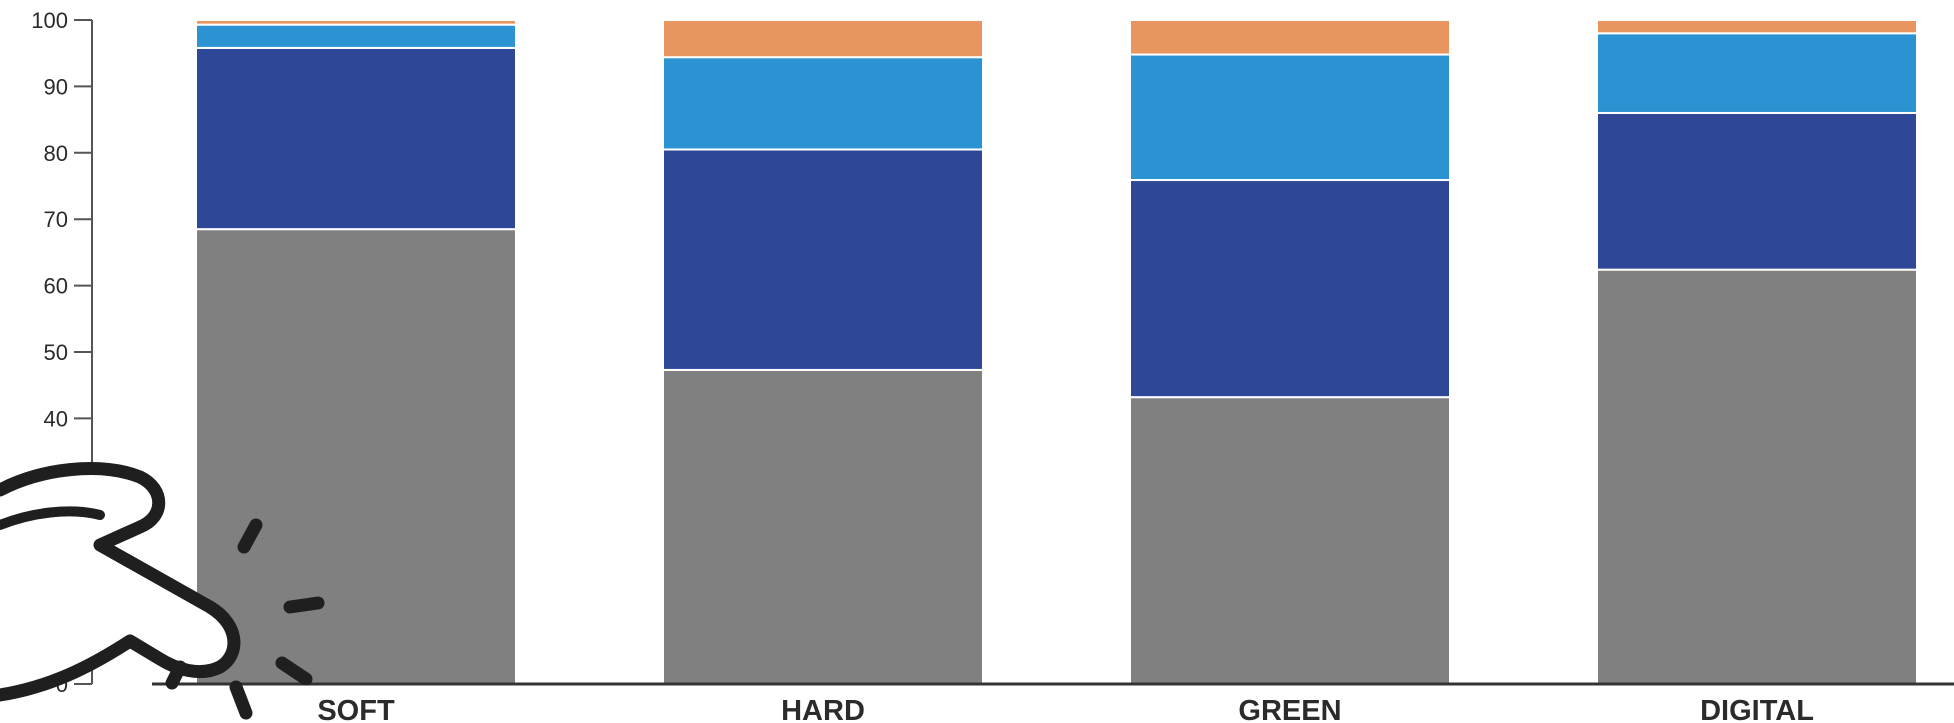  I want to click on x-category-label: DIGITAL, so click(1757, 709).